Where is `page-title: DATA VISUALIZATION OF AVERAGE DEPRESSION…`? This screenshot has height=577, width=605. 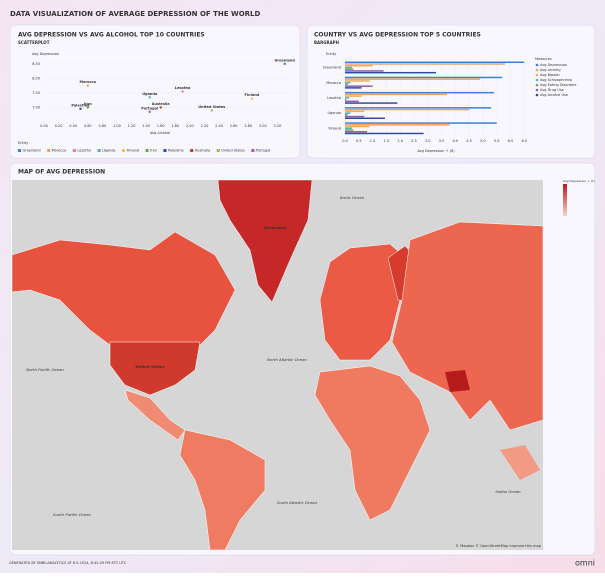
page-title: DATA VISUALIZATION OF AVERAGE DEPRESSION… is located at coordinates (135, 14).